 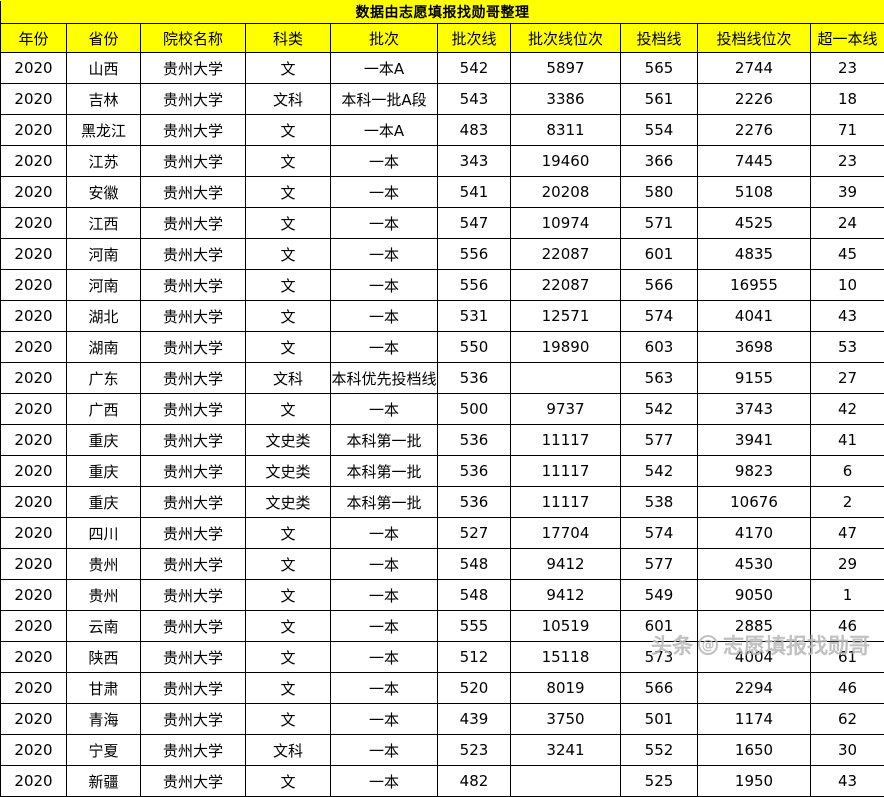 I want to click on cell-r21-c6: 3750, so click(x=566, y=719).